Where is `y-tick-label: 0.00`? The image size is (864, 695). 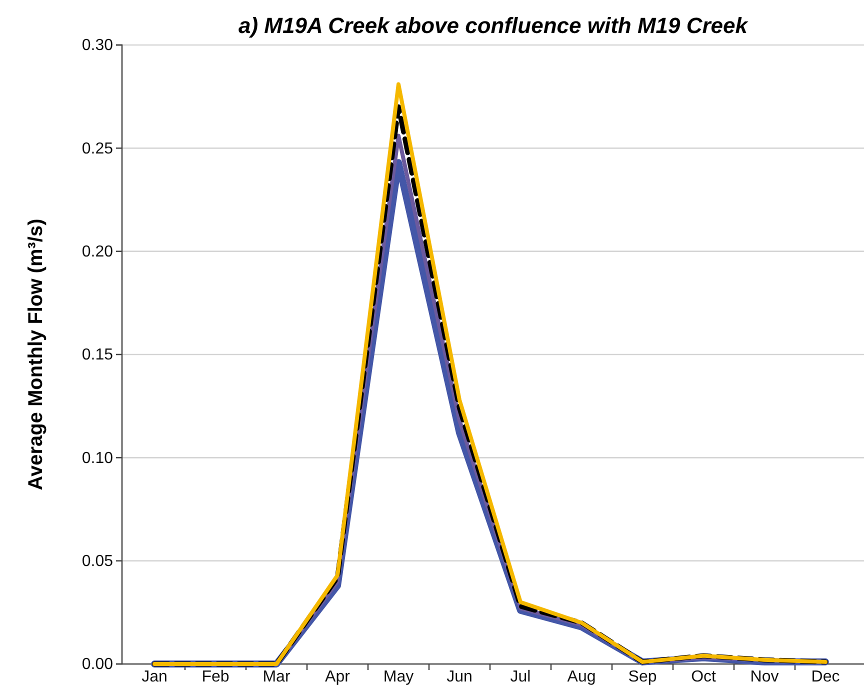
y-tick-label: 0.00 is located at coordinates (98, 665).